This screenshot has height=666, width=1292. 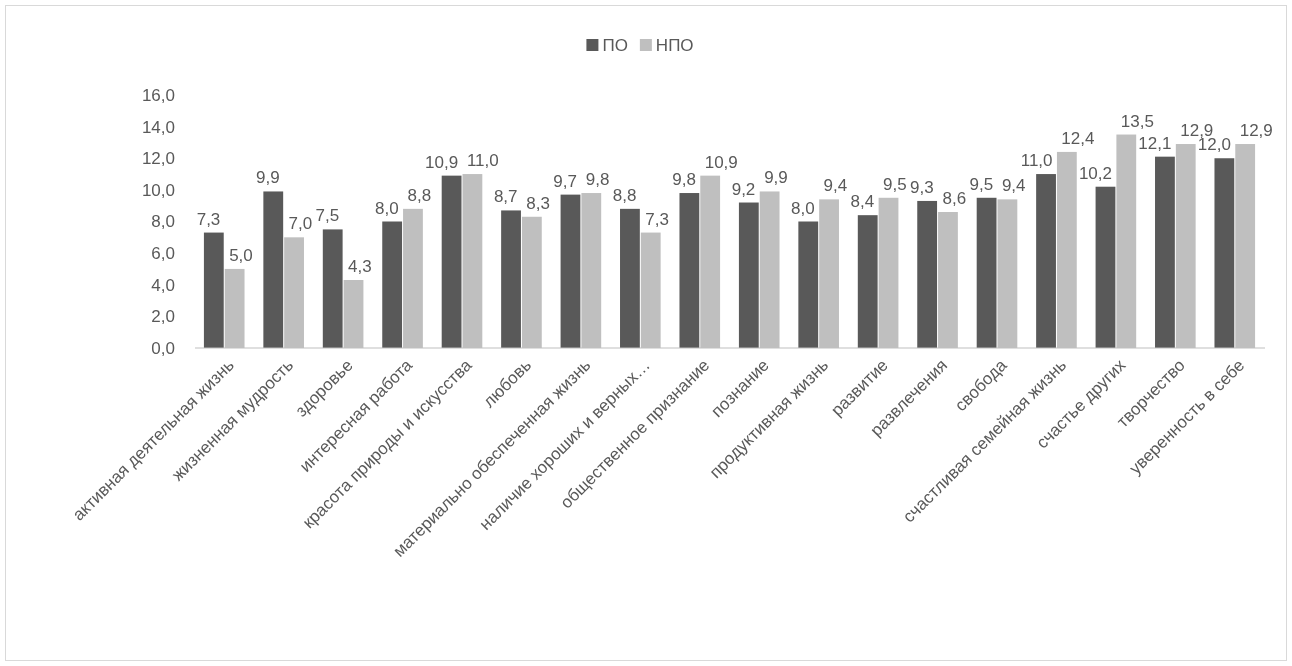 I want to click on data-label: 10,2, so click(x=1095, y=173).